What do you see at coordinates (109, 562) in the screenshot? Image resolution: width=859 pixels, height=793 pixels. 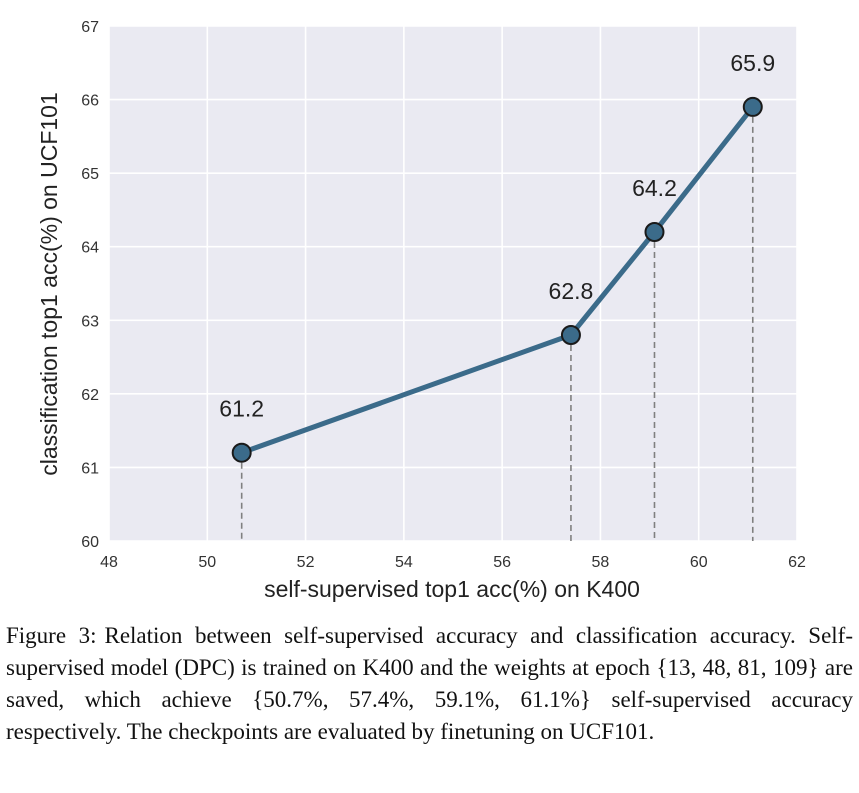 I see `x-tick-label: 48` at bounding box center [109, 562].